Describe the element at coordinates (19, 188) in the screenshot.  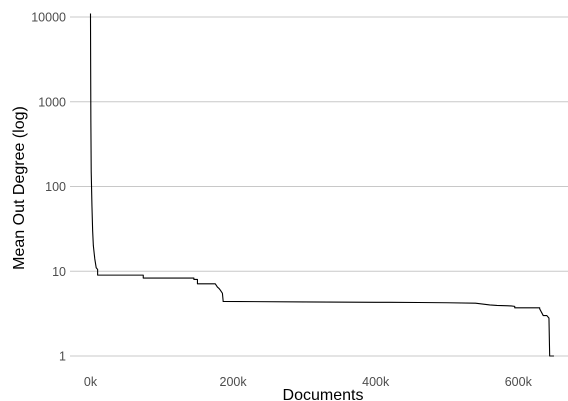
I see `y-axis-title: Mean Out Degree (log)` at that location.